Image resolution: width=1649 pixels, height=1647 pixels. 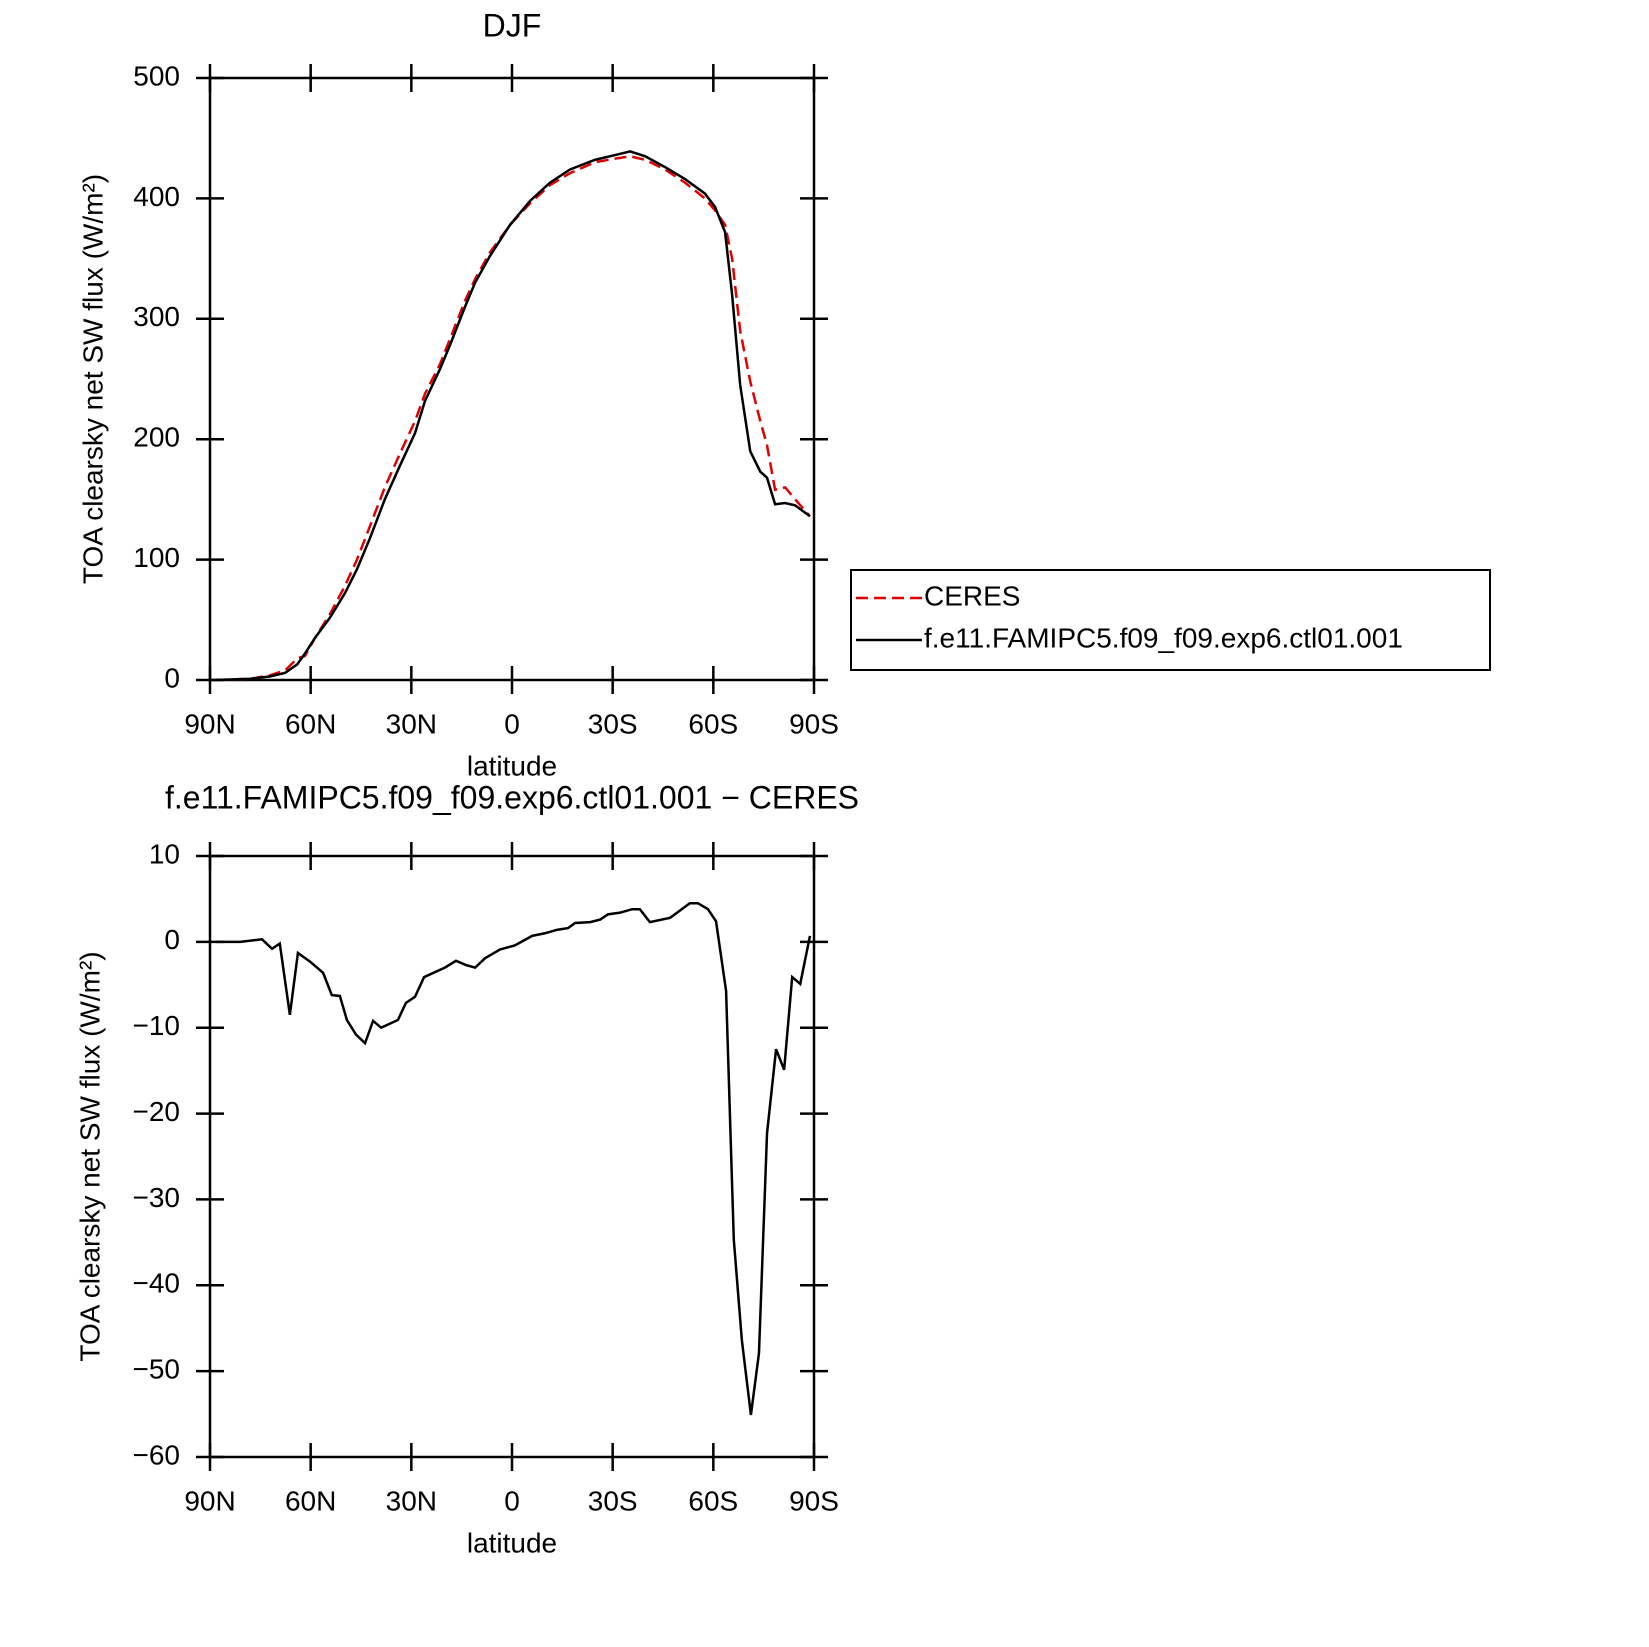 What do you see at coordinates (156, 75) in the screenshot?
I see `y-tick-label: 500` at bounding box center [156, 75].